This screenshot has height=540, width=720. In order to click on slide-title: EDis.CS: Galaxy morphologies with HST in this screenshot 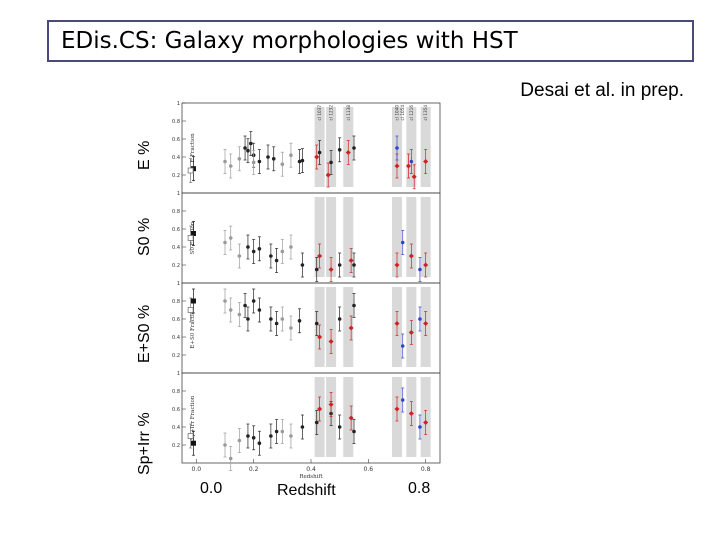, I will do `click(370, 41)`.